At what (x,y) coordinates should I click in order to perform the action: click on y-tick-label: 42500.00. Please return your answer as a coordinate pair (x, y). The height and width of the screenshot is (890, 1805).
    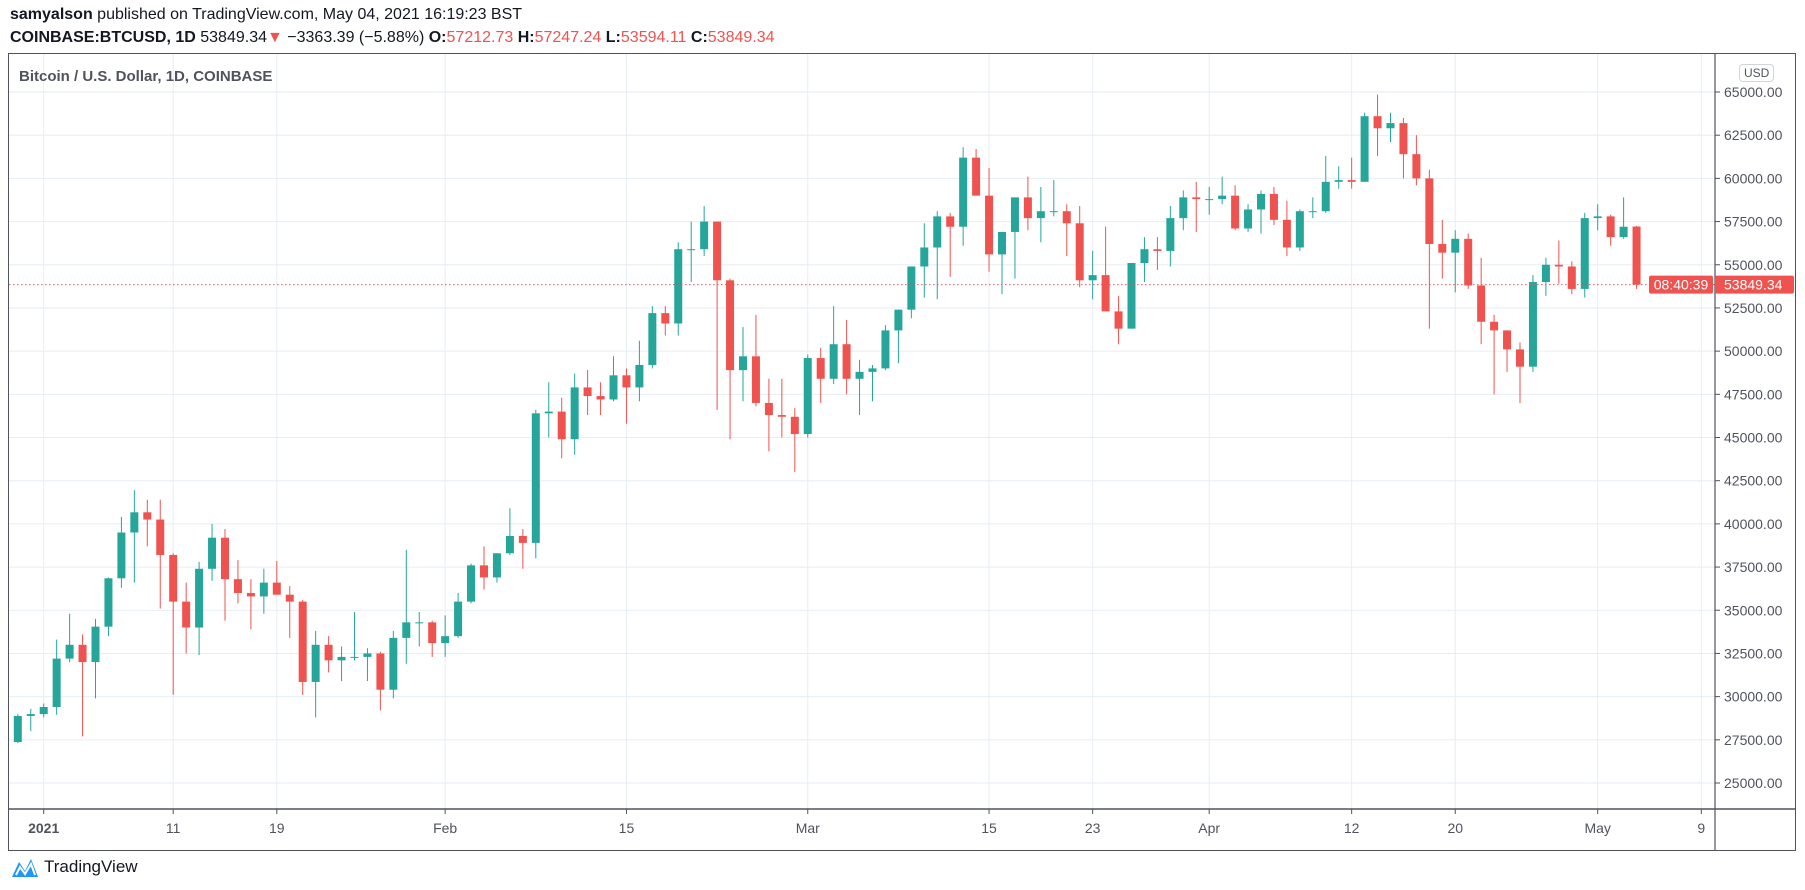
    Looking at the image, I should click on (1753, 481).